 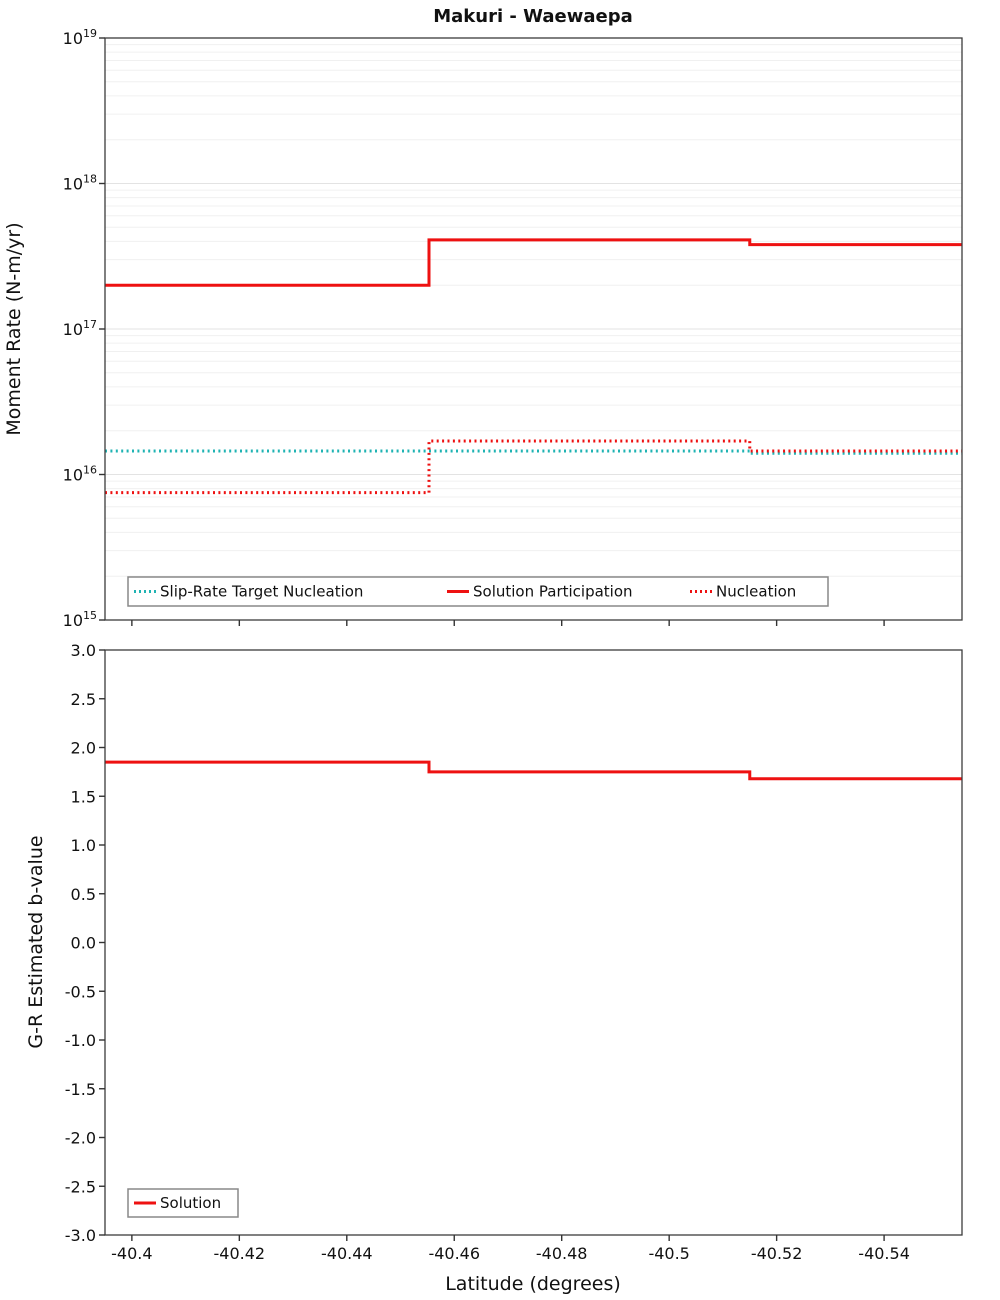 What do you see at coordinates (347, 1253) in the screenshot?
I see `x-tick-label: -40.44` at bounding box center [347, 1253].